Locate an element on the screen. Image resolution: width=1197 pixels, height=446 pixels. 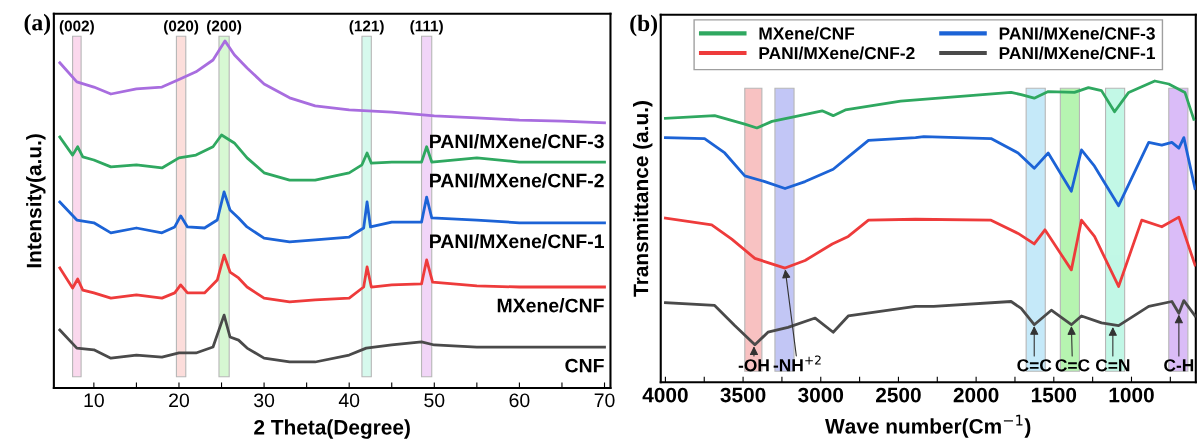
x-tick-label: 20 is located at coordinates (179, 400).